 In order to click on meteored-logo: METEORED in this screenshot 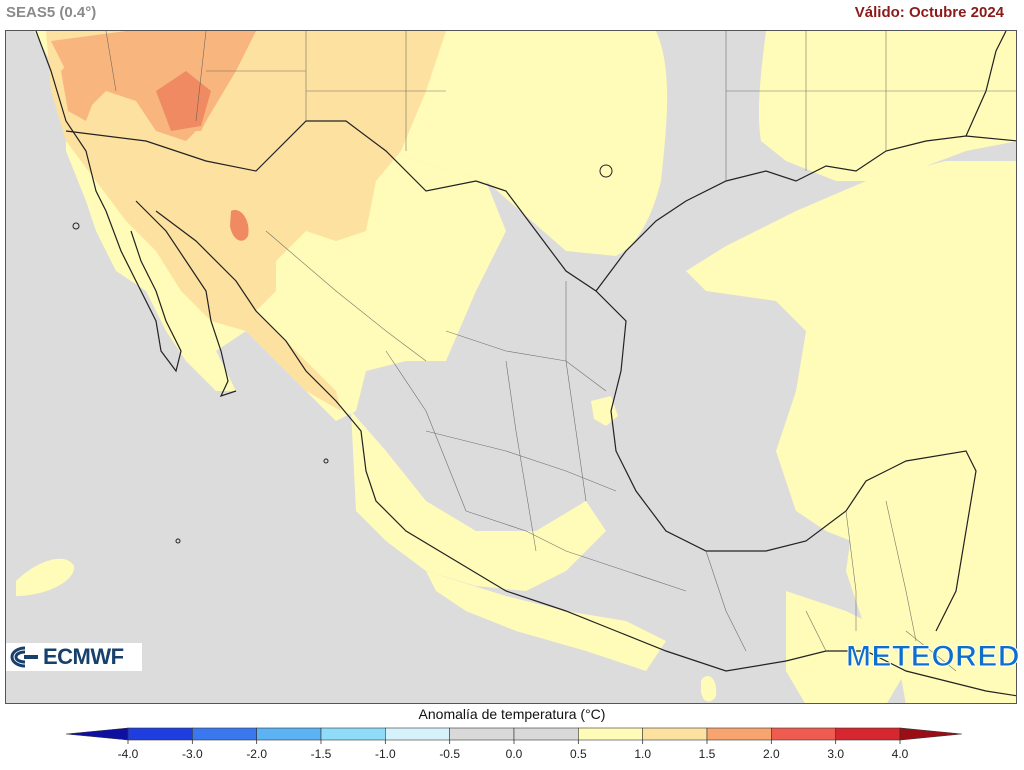, I will do `click(932, 657)`.